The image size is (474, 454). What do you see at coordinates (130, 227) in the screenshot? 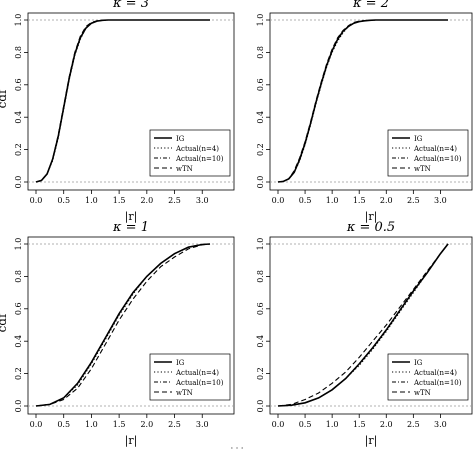
I see `chart-title: κ = 1` at bounding box center [130, 227].